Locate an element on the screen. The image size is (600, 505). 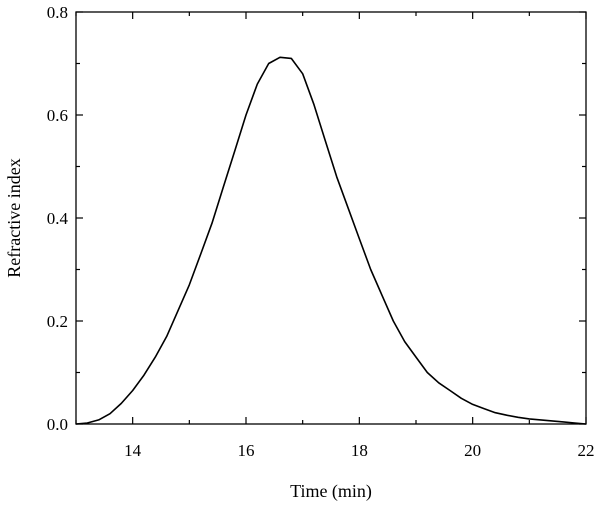
y-tick-label: 0.4 is located at coordinates (58, 218).